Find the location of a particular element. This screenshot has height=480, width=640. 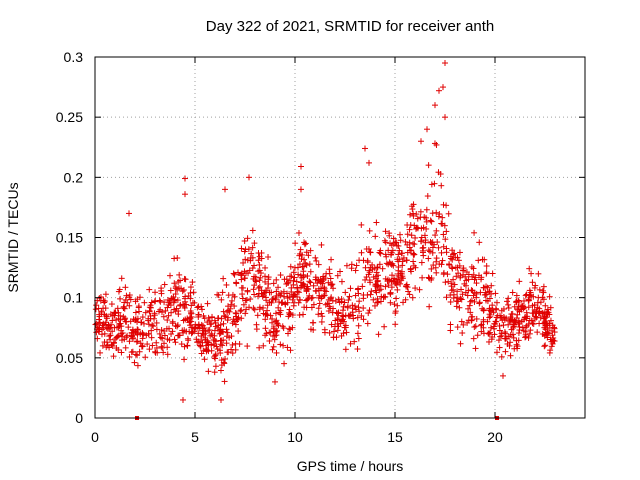

x-tick-labels: 0 5 10 15 20 is located at coordinates (297, 437).